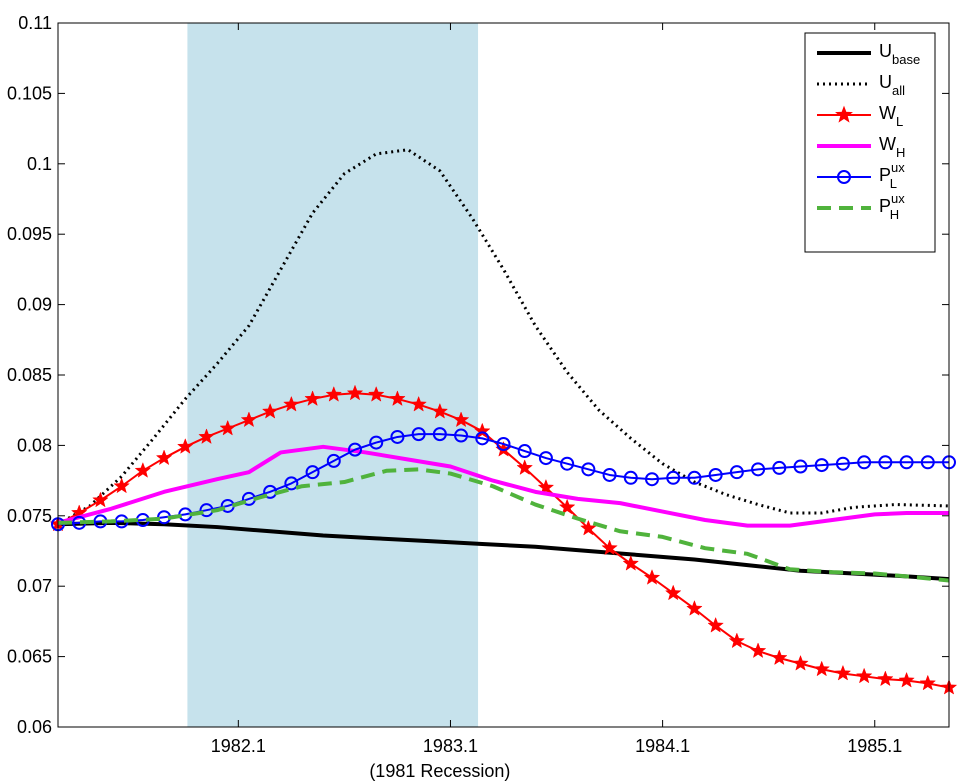  I want to click on legend-label: Ubase, so click(899, 54).